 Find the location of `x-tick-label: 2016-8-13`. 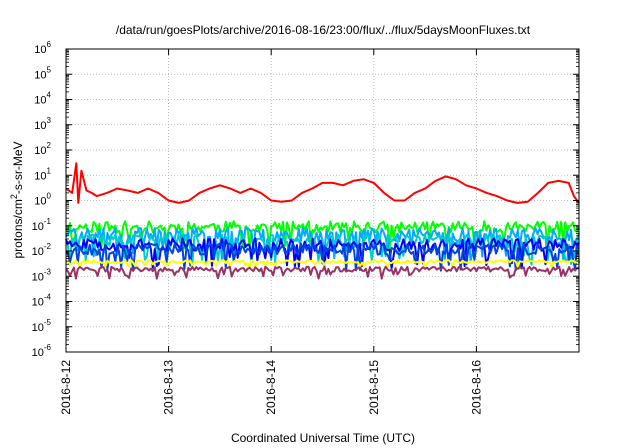

x-tick-label: 2016-8-13 is located at coordinates (169, 387).